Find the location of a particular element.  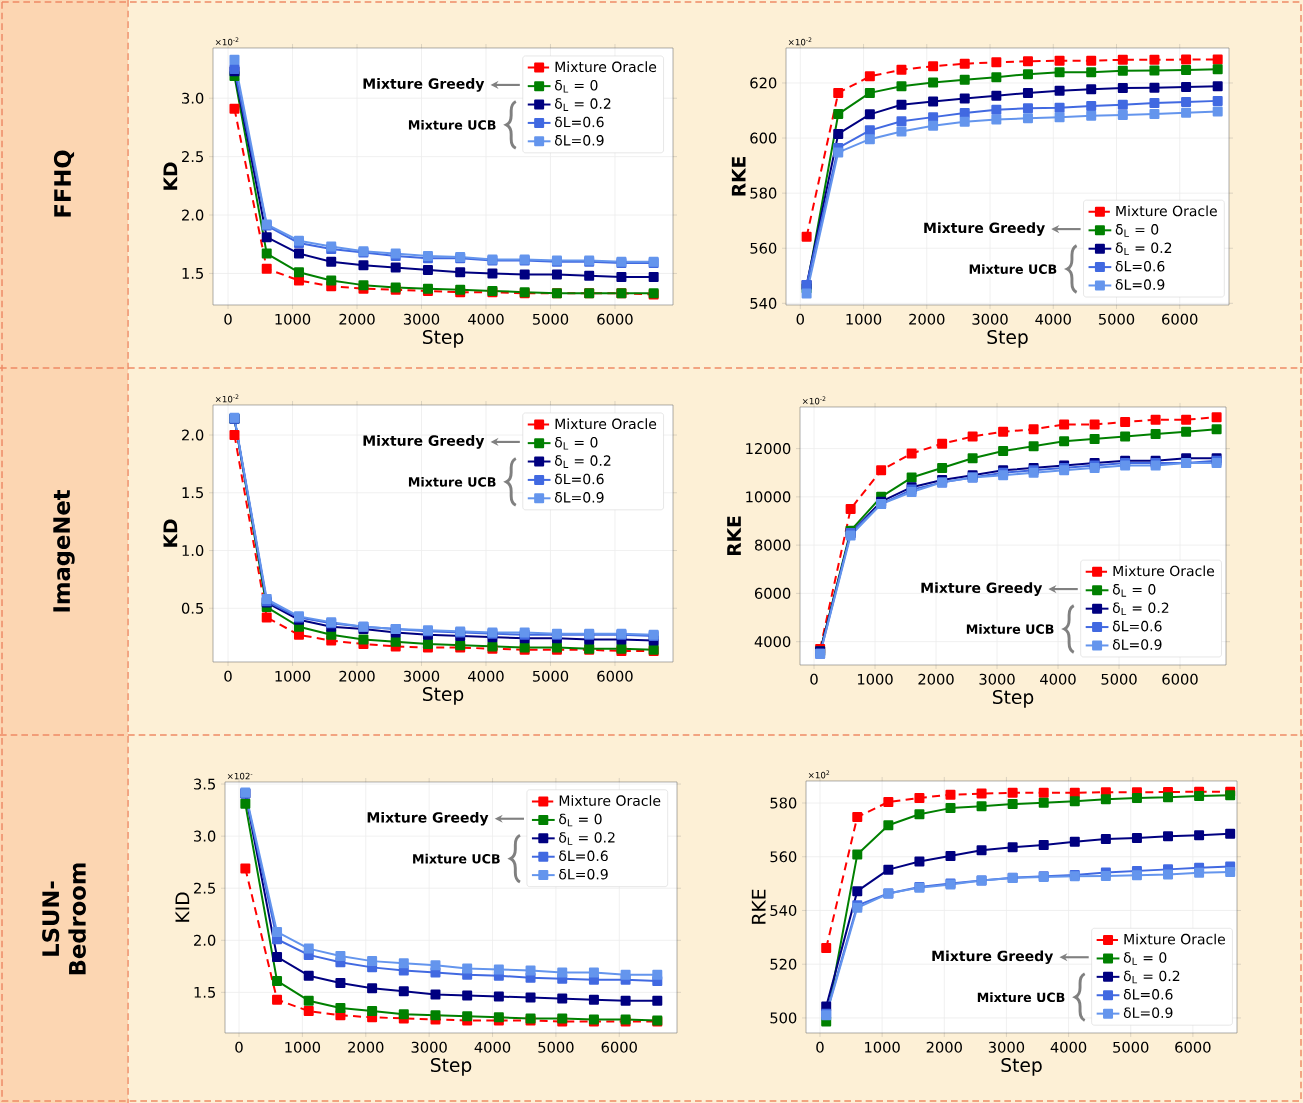

y-tick-label: 580 is located at coordinates (783, 803).